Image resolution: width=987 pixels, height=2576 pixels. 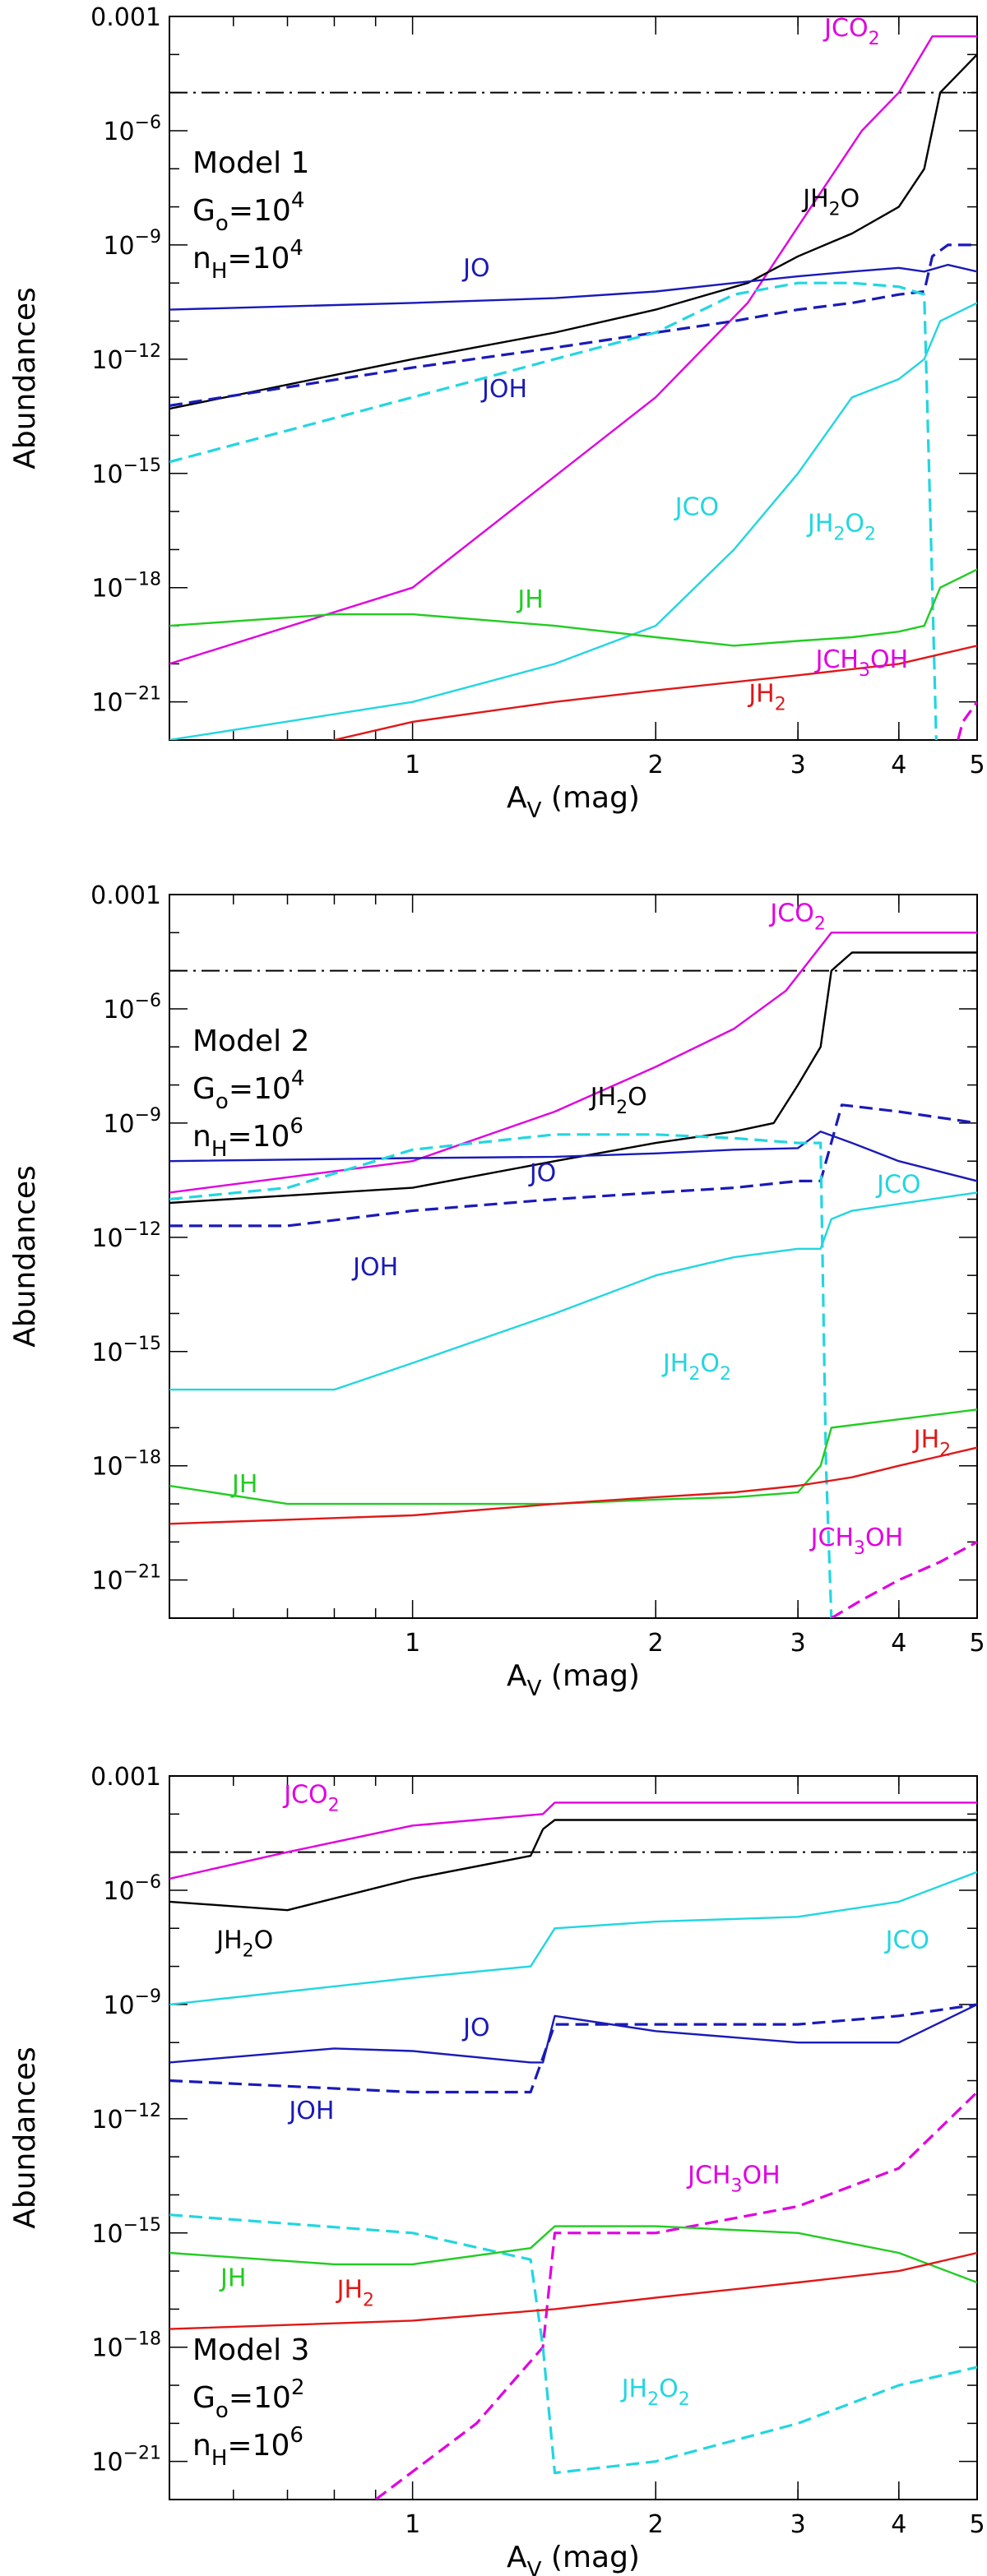 What do you see at coordinates (250, 1041) in the screenshot?
I see `model-title: Model 2` at bounding box center [250, 1041].